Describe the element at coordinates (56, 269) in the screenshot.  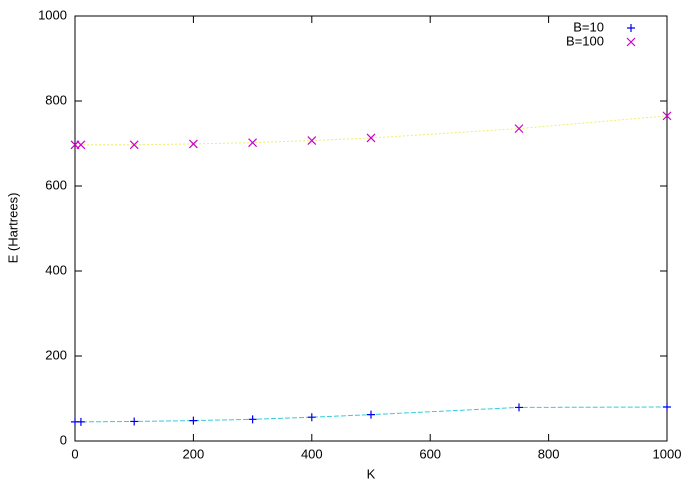
I see `y-tick-label: 400` at that location.